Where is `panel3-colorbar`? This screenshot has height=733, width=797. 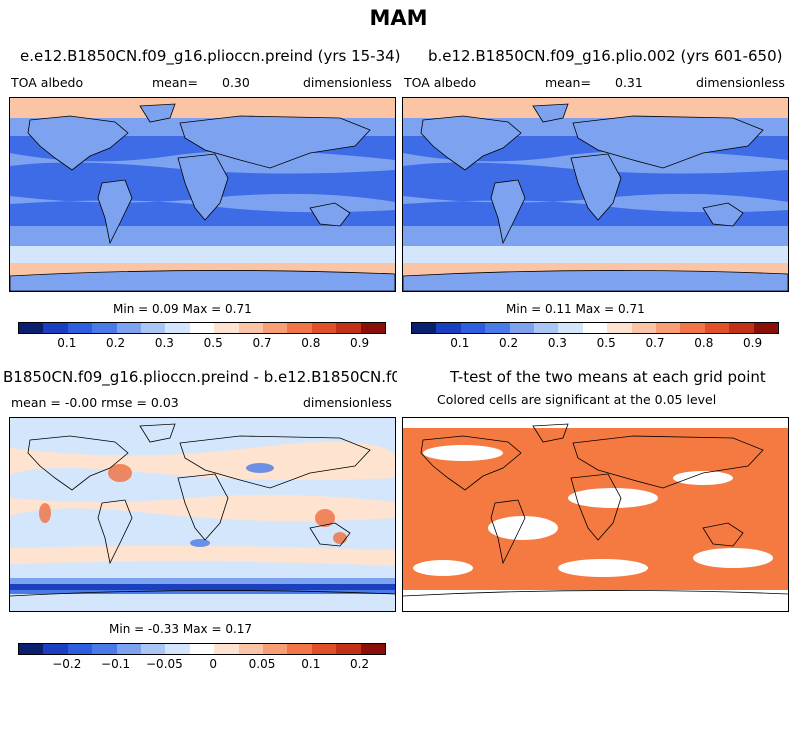 panel3-colorbar is located at coordinates (202, 649).